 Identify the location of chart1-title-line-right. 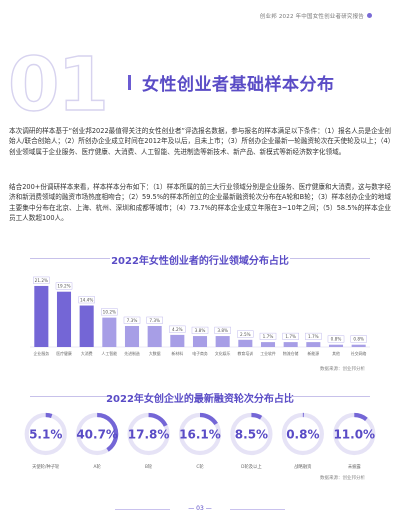
(330, 258).